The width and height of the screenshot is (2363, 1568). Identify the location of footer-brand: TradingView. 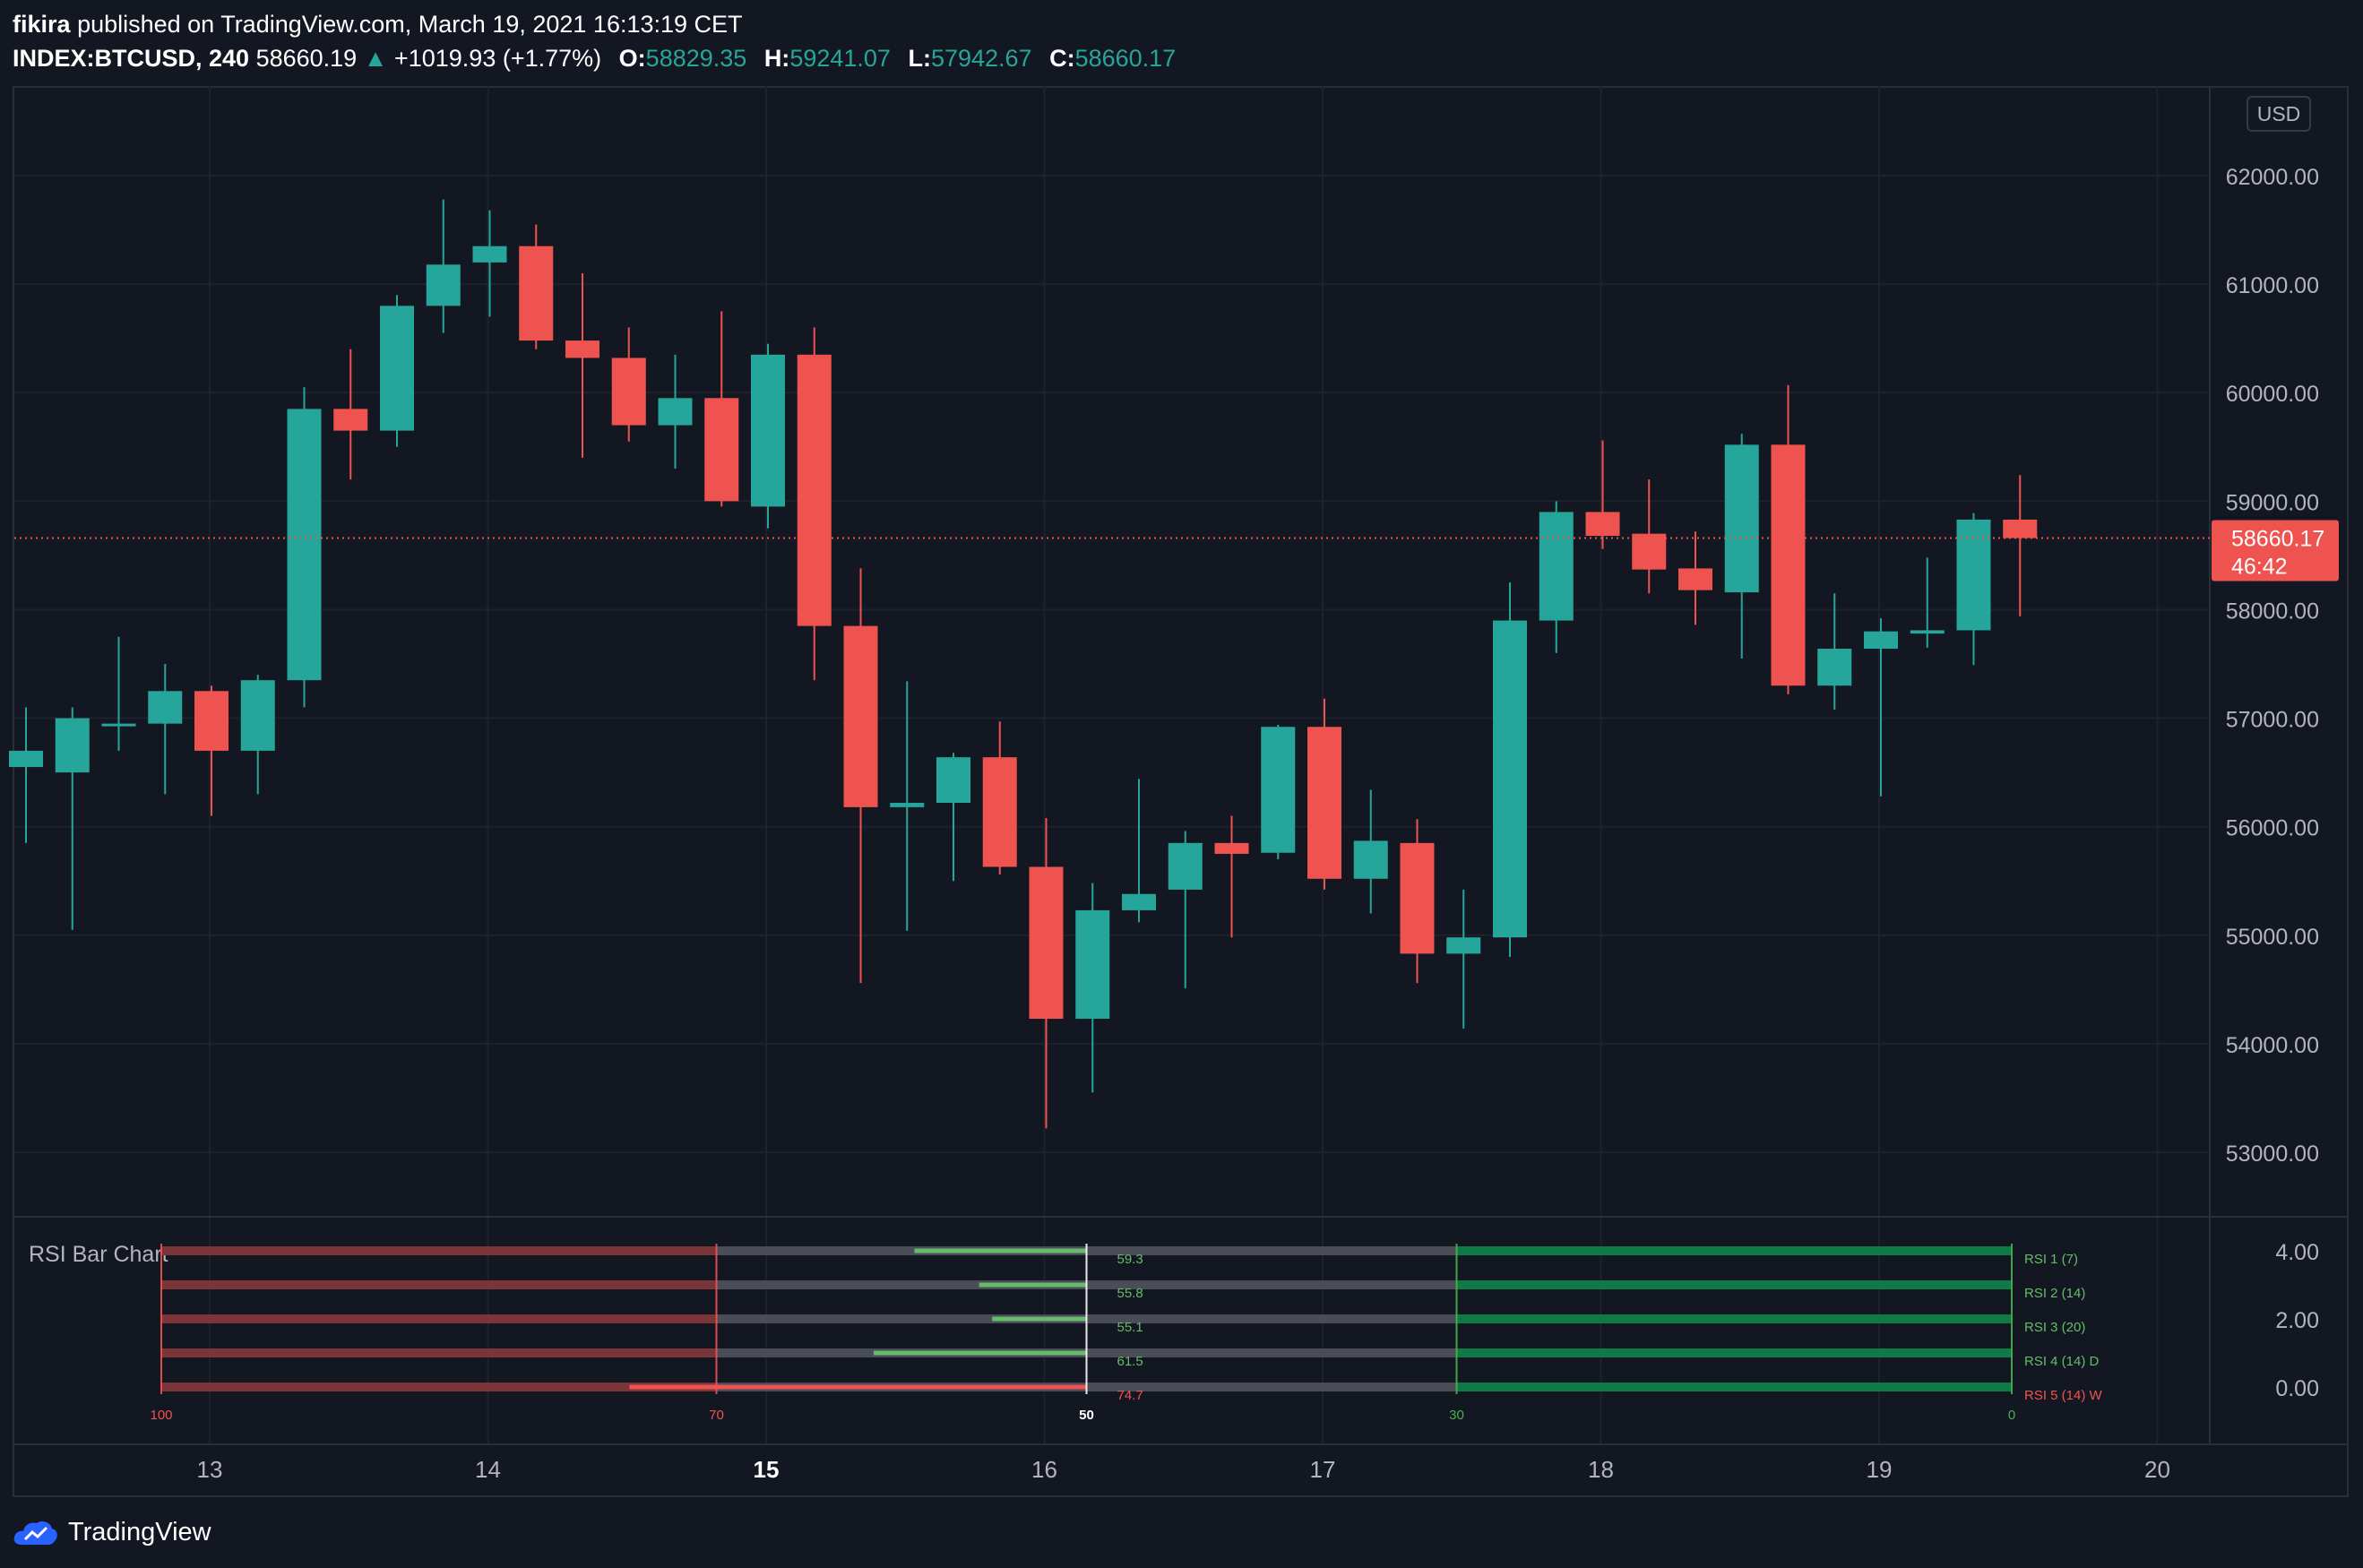
(139, 1531).